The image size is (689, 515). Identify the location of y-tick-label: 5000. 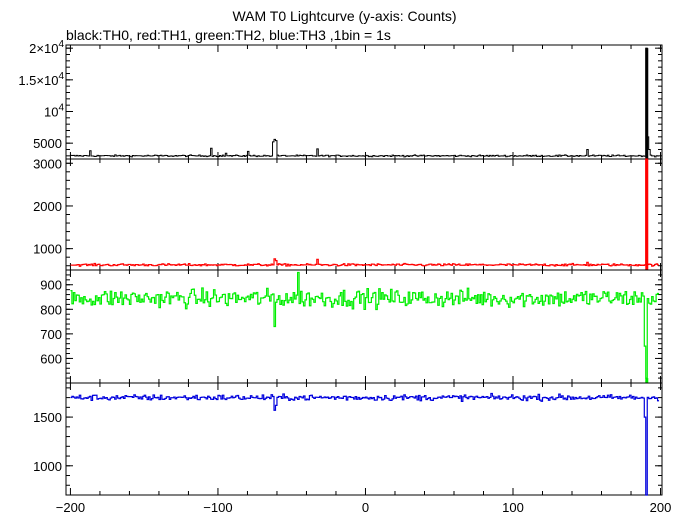
(47, 143).